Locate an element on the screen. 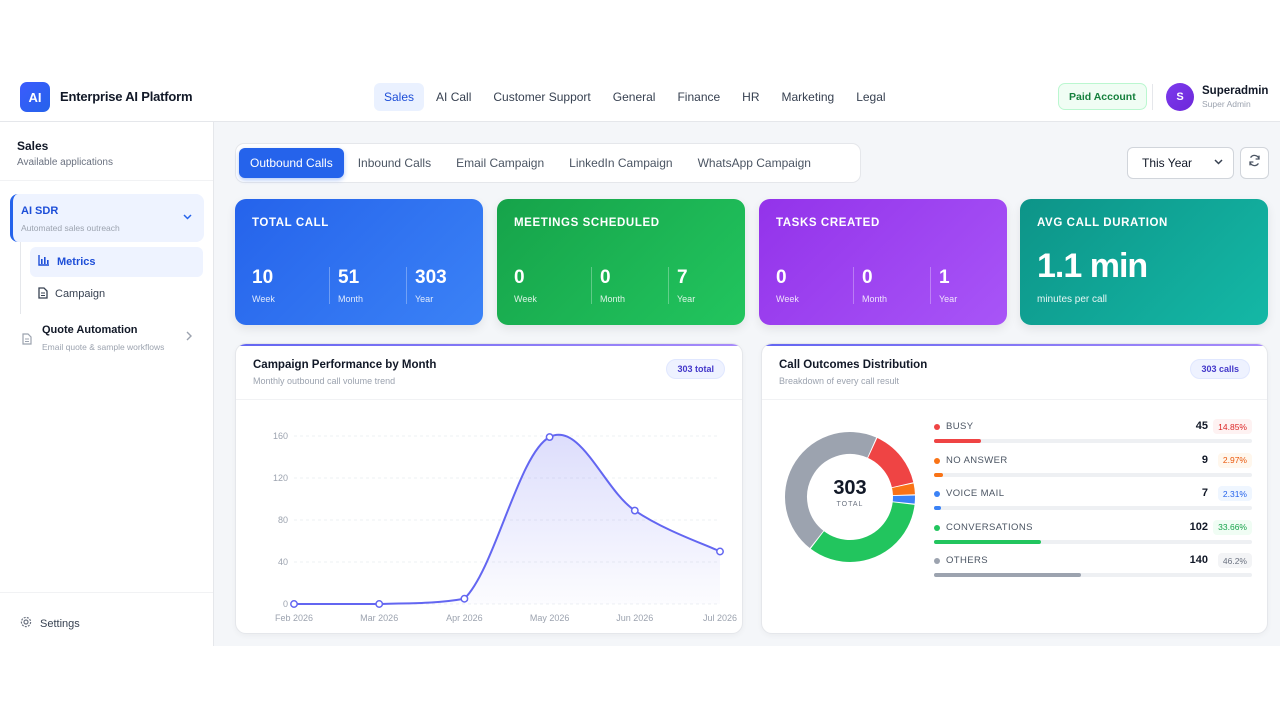  legend-label: OTHERS is located at coordinates (967, 560).